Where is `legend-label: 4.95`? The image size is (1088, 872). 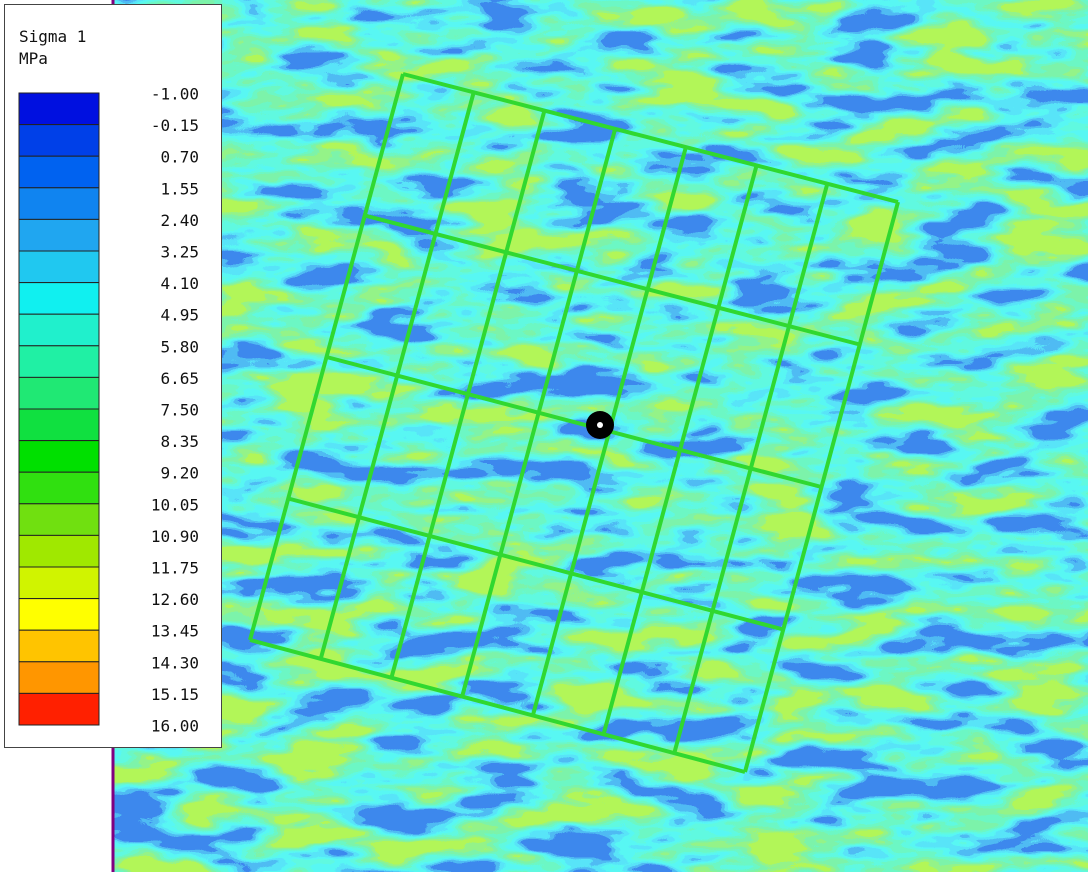
legend-label: 4.95 is located at coordinates (179, 315).